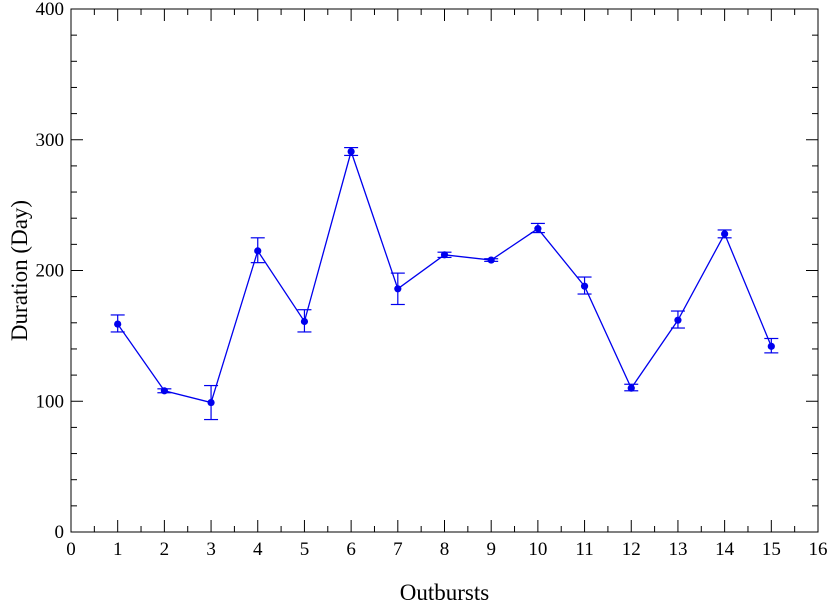 This screenshot has width=830, height=603. I want to click on x-tick-label: 16, so click(818, 549).